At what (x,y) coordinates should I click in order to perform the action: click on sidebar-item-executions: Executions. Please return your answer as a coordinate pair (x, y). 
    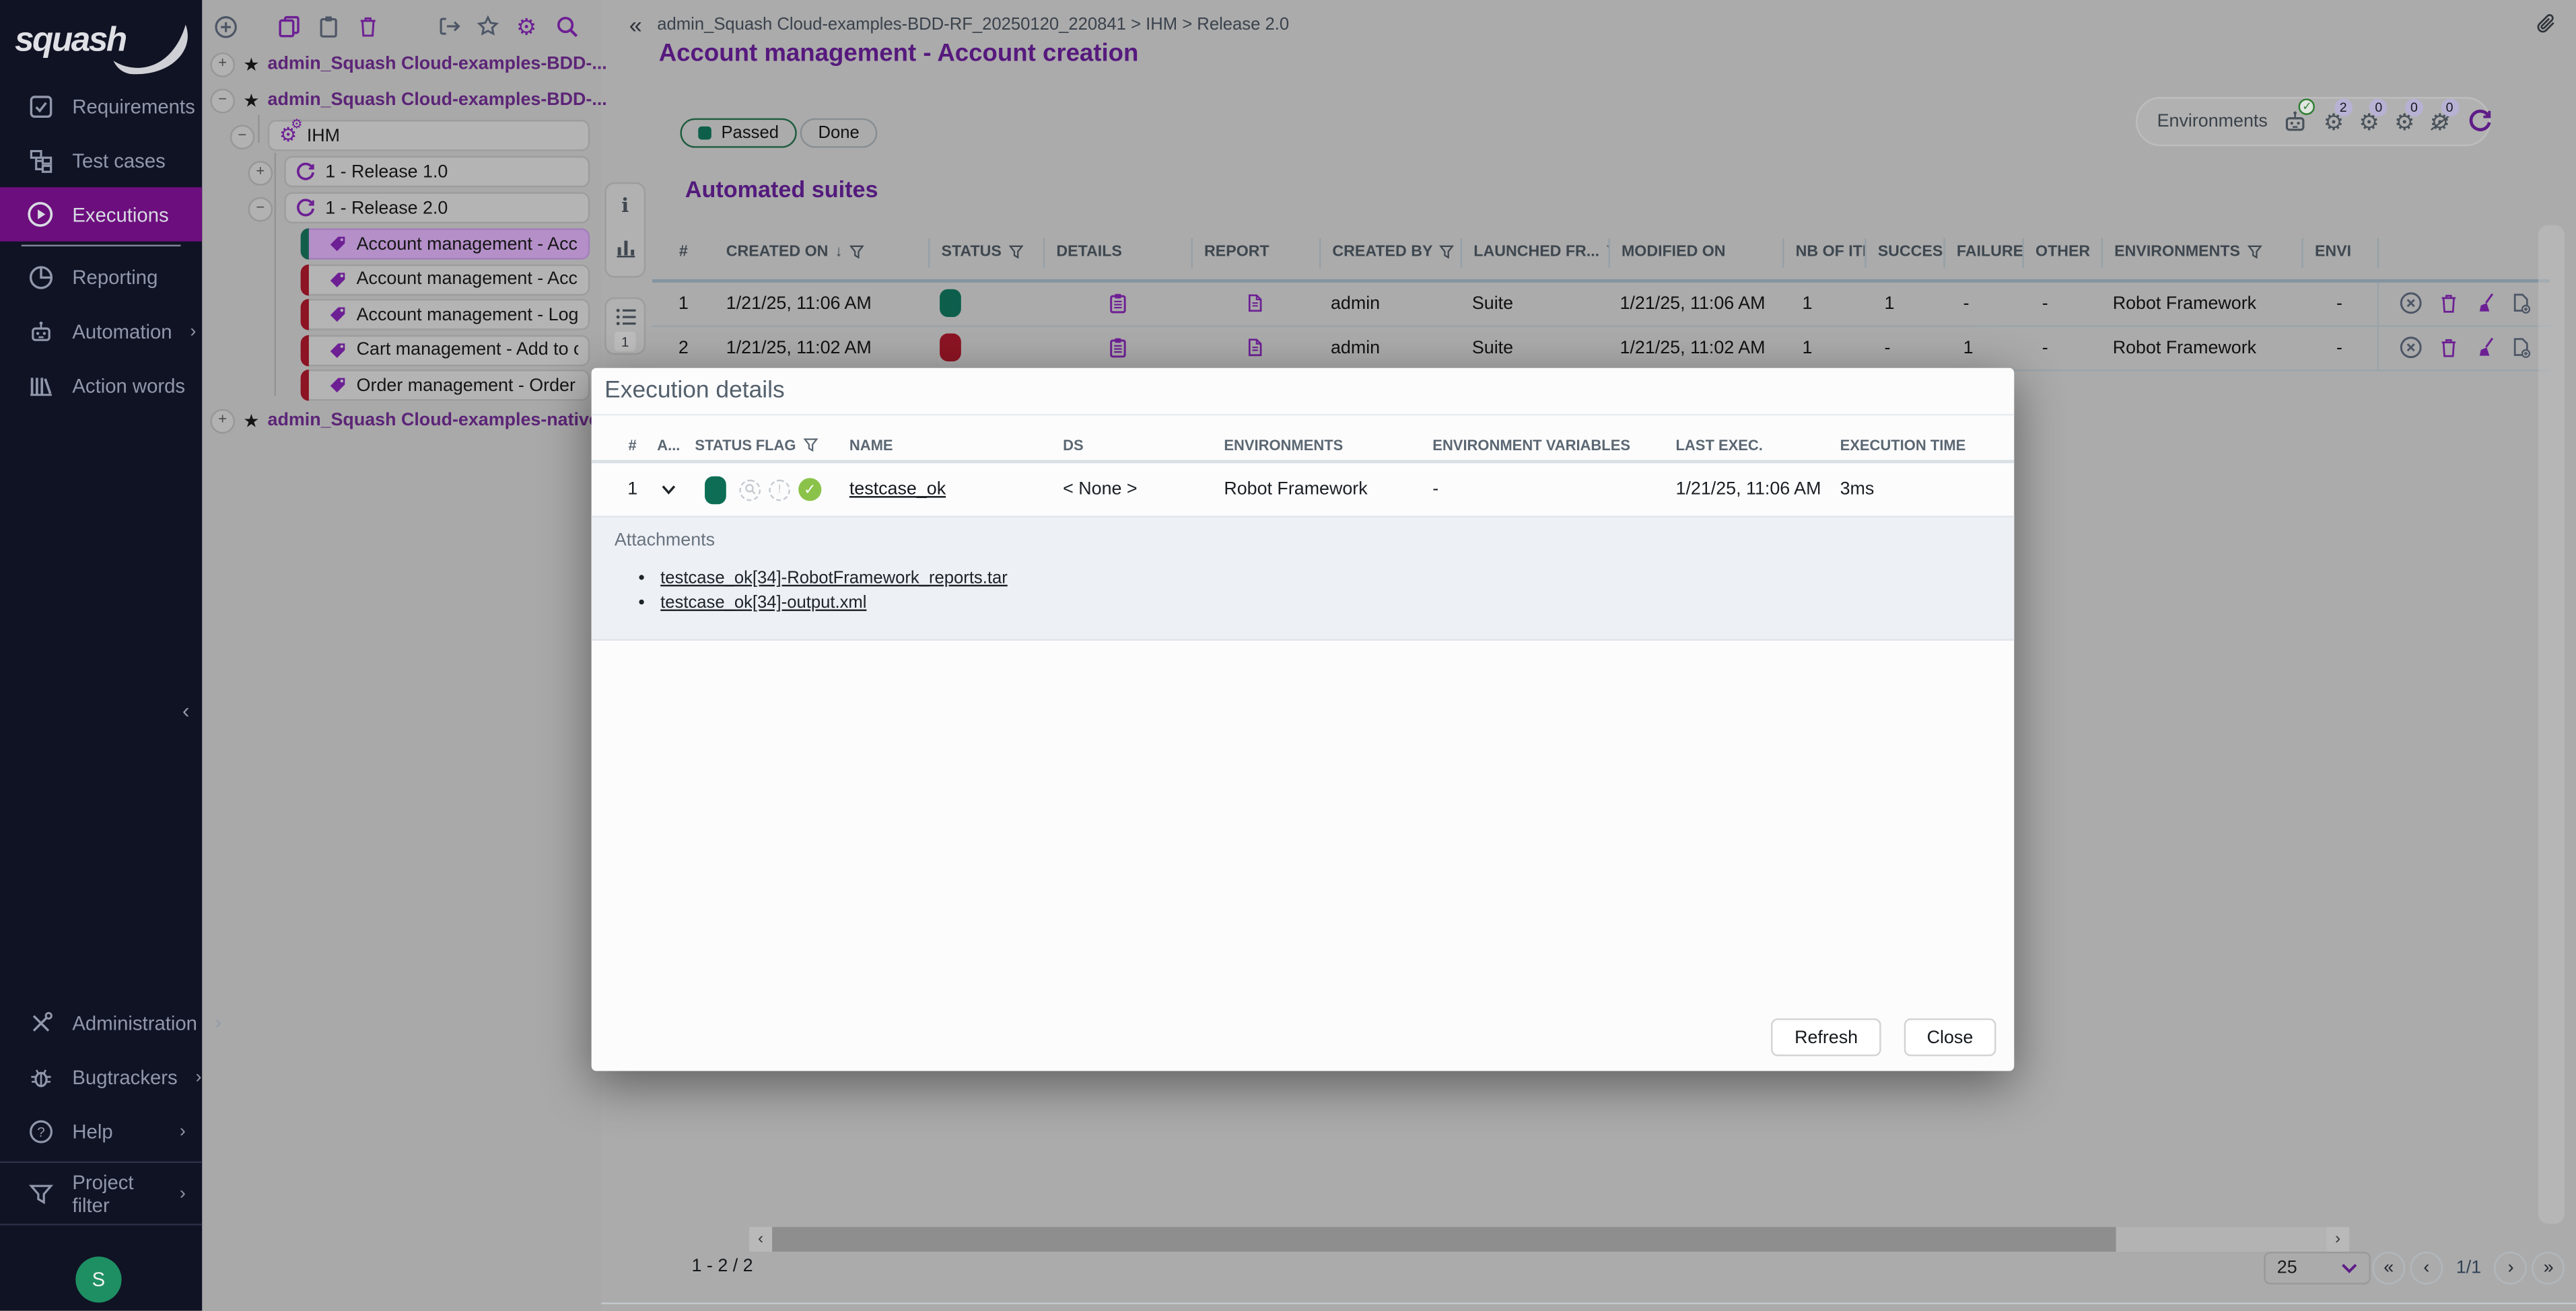
    Looking at the image, I should click on (101, 215).